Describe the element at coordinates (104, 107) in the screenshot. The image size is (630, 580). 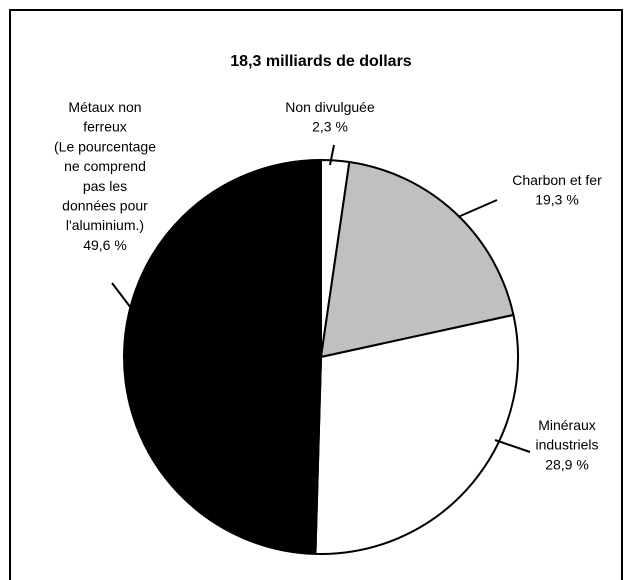
I see `label-line: Métaux non` at that location.